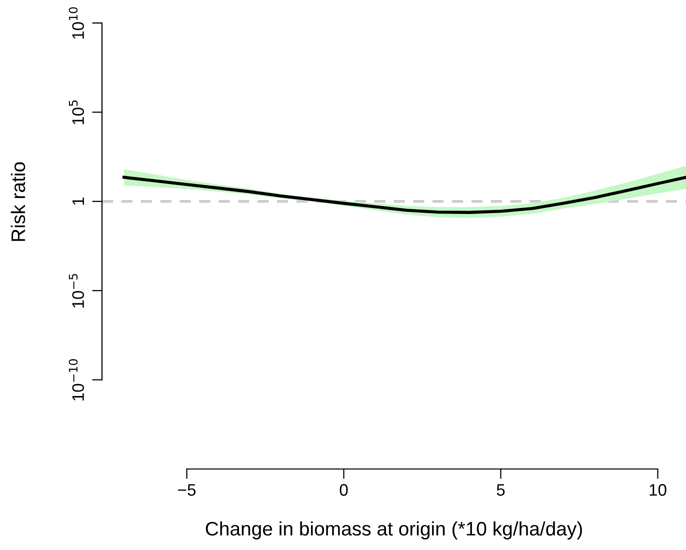 This screenshot has height=550, width=686. I want to click on y-tick-label: 10$^{−5}$, so click(76, 291).